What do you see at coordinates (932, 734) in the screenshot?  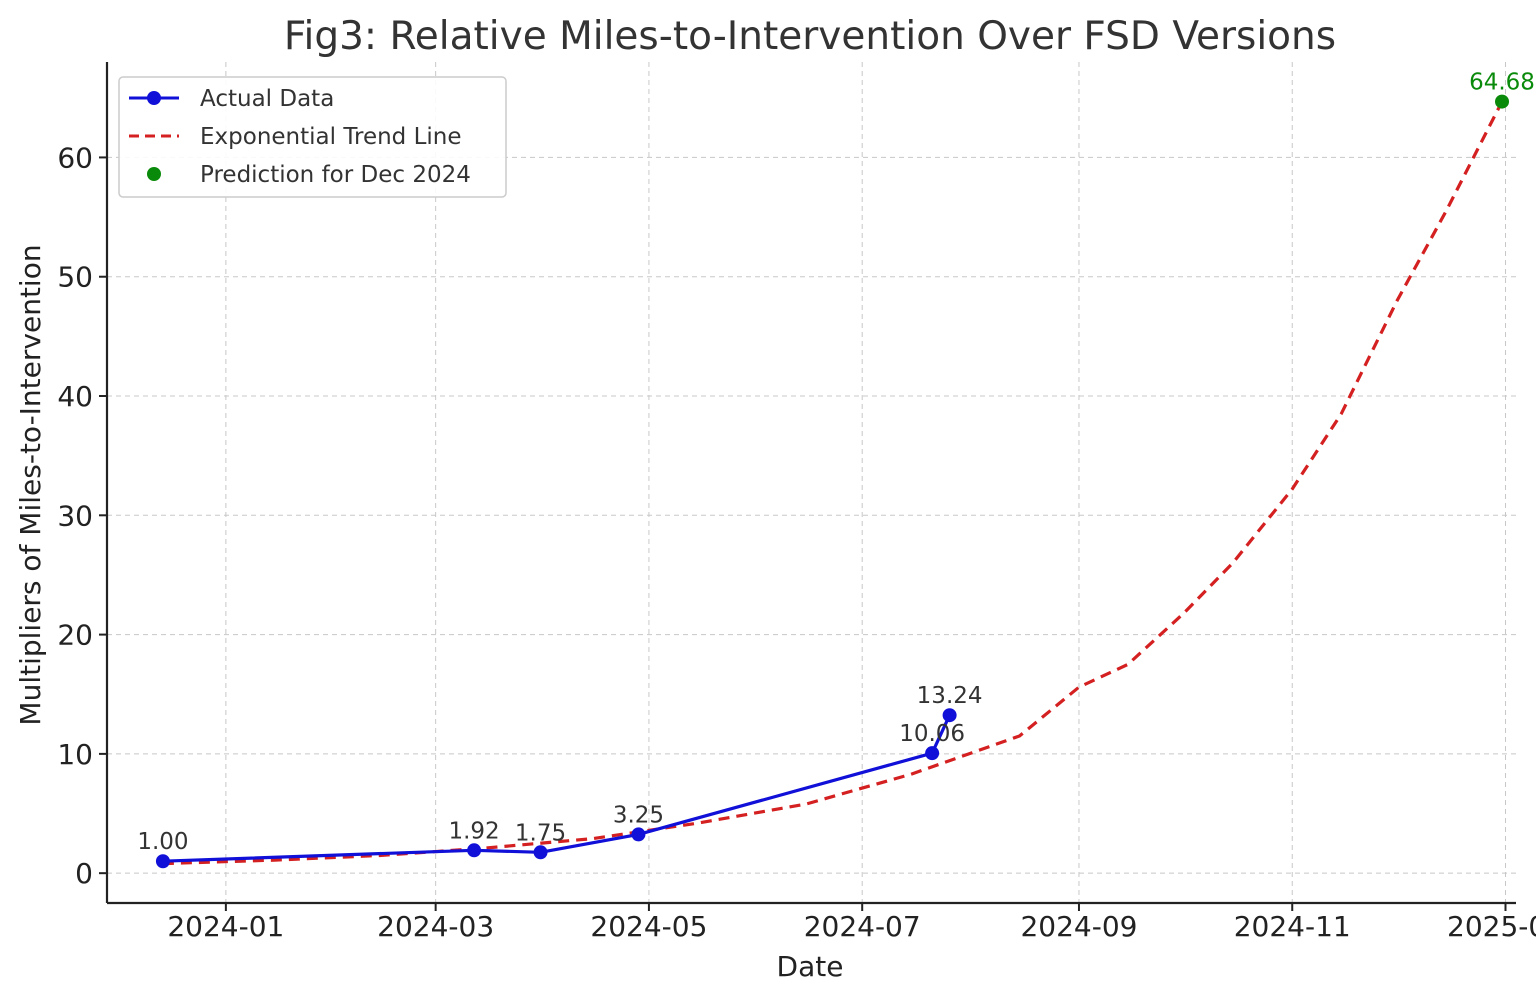 I see `actual-data-label: 10.06` at bounding box center [932, 734].